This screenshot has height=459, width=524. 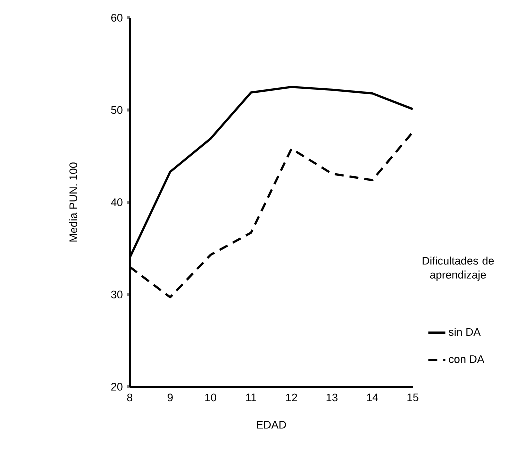 What do you see at coordinates (117, 294) in the screenshot?
I see `y-tick-label: 30` at bounding box center [117, 294].